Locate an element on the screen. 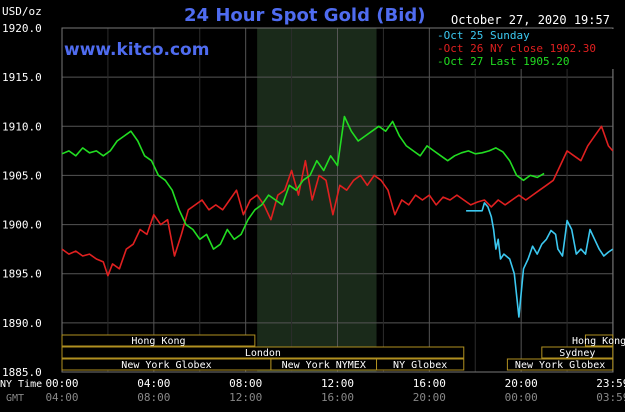 The image size is (625, 412). x-tick-label-gmt: 03:59 is located at coordinates (610, 397).